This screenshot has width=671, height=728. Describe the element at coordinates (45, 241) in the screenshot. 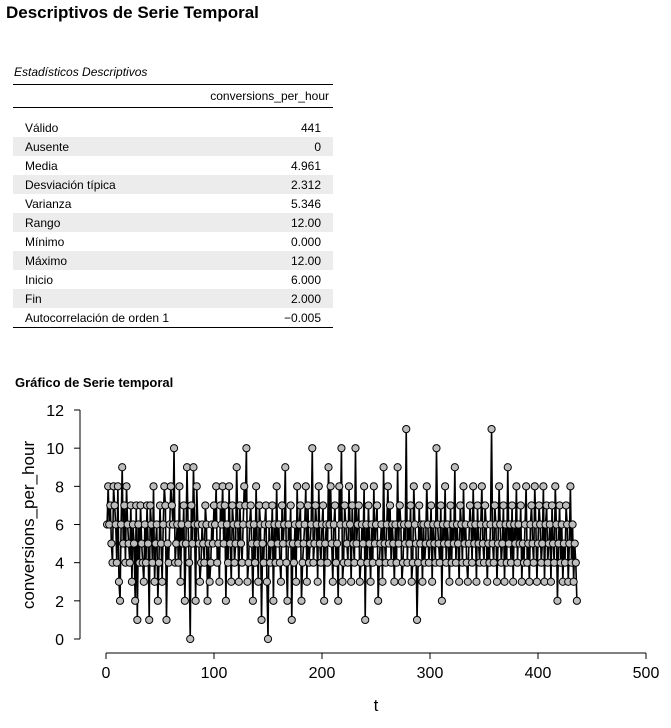

I see `row-label: Mínimo` at that location.